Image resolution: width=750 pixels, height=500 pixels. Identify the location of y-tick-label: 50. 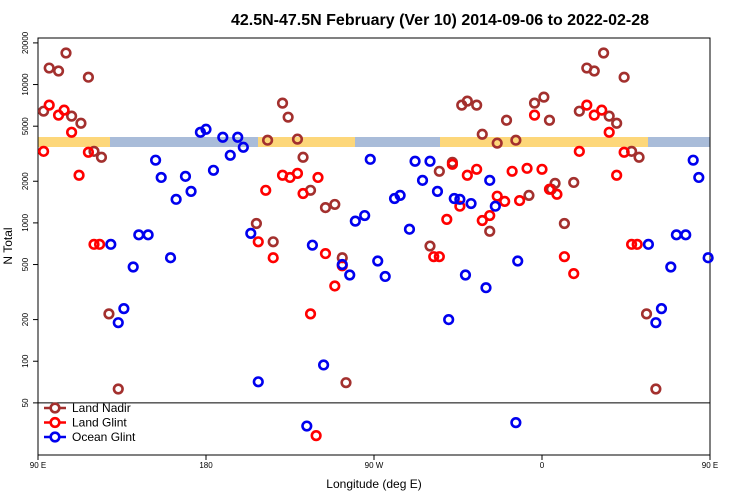
(25, 402).